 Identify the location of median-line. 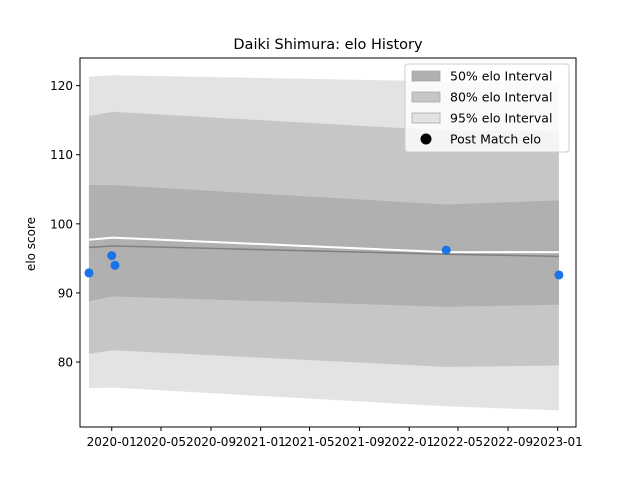
(323, 251).